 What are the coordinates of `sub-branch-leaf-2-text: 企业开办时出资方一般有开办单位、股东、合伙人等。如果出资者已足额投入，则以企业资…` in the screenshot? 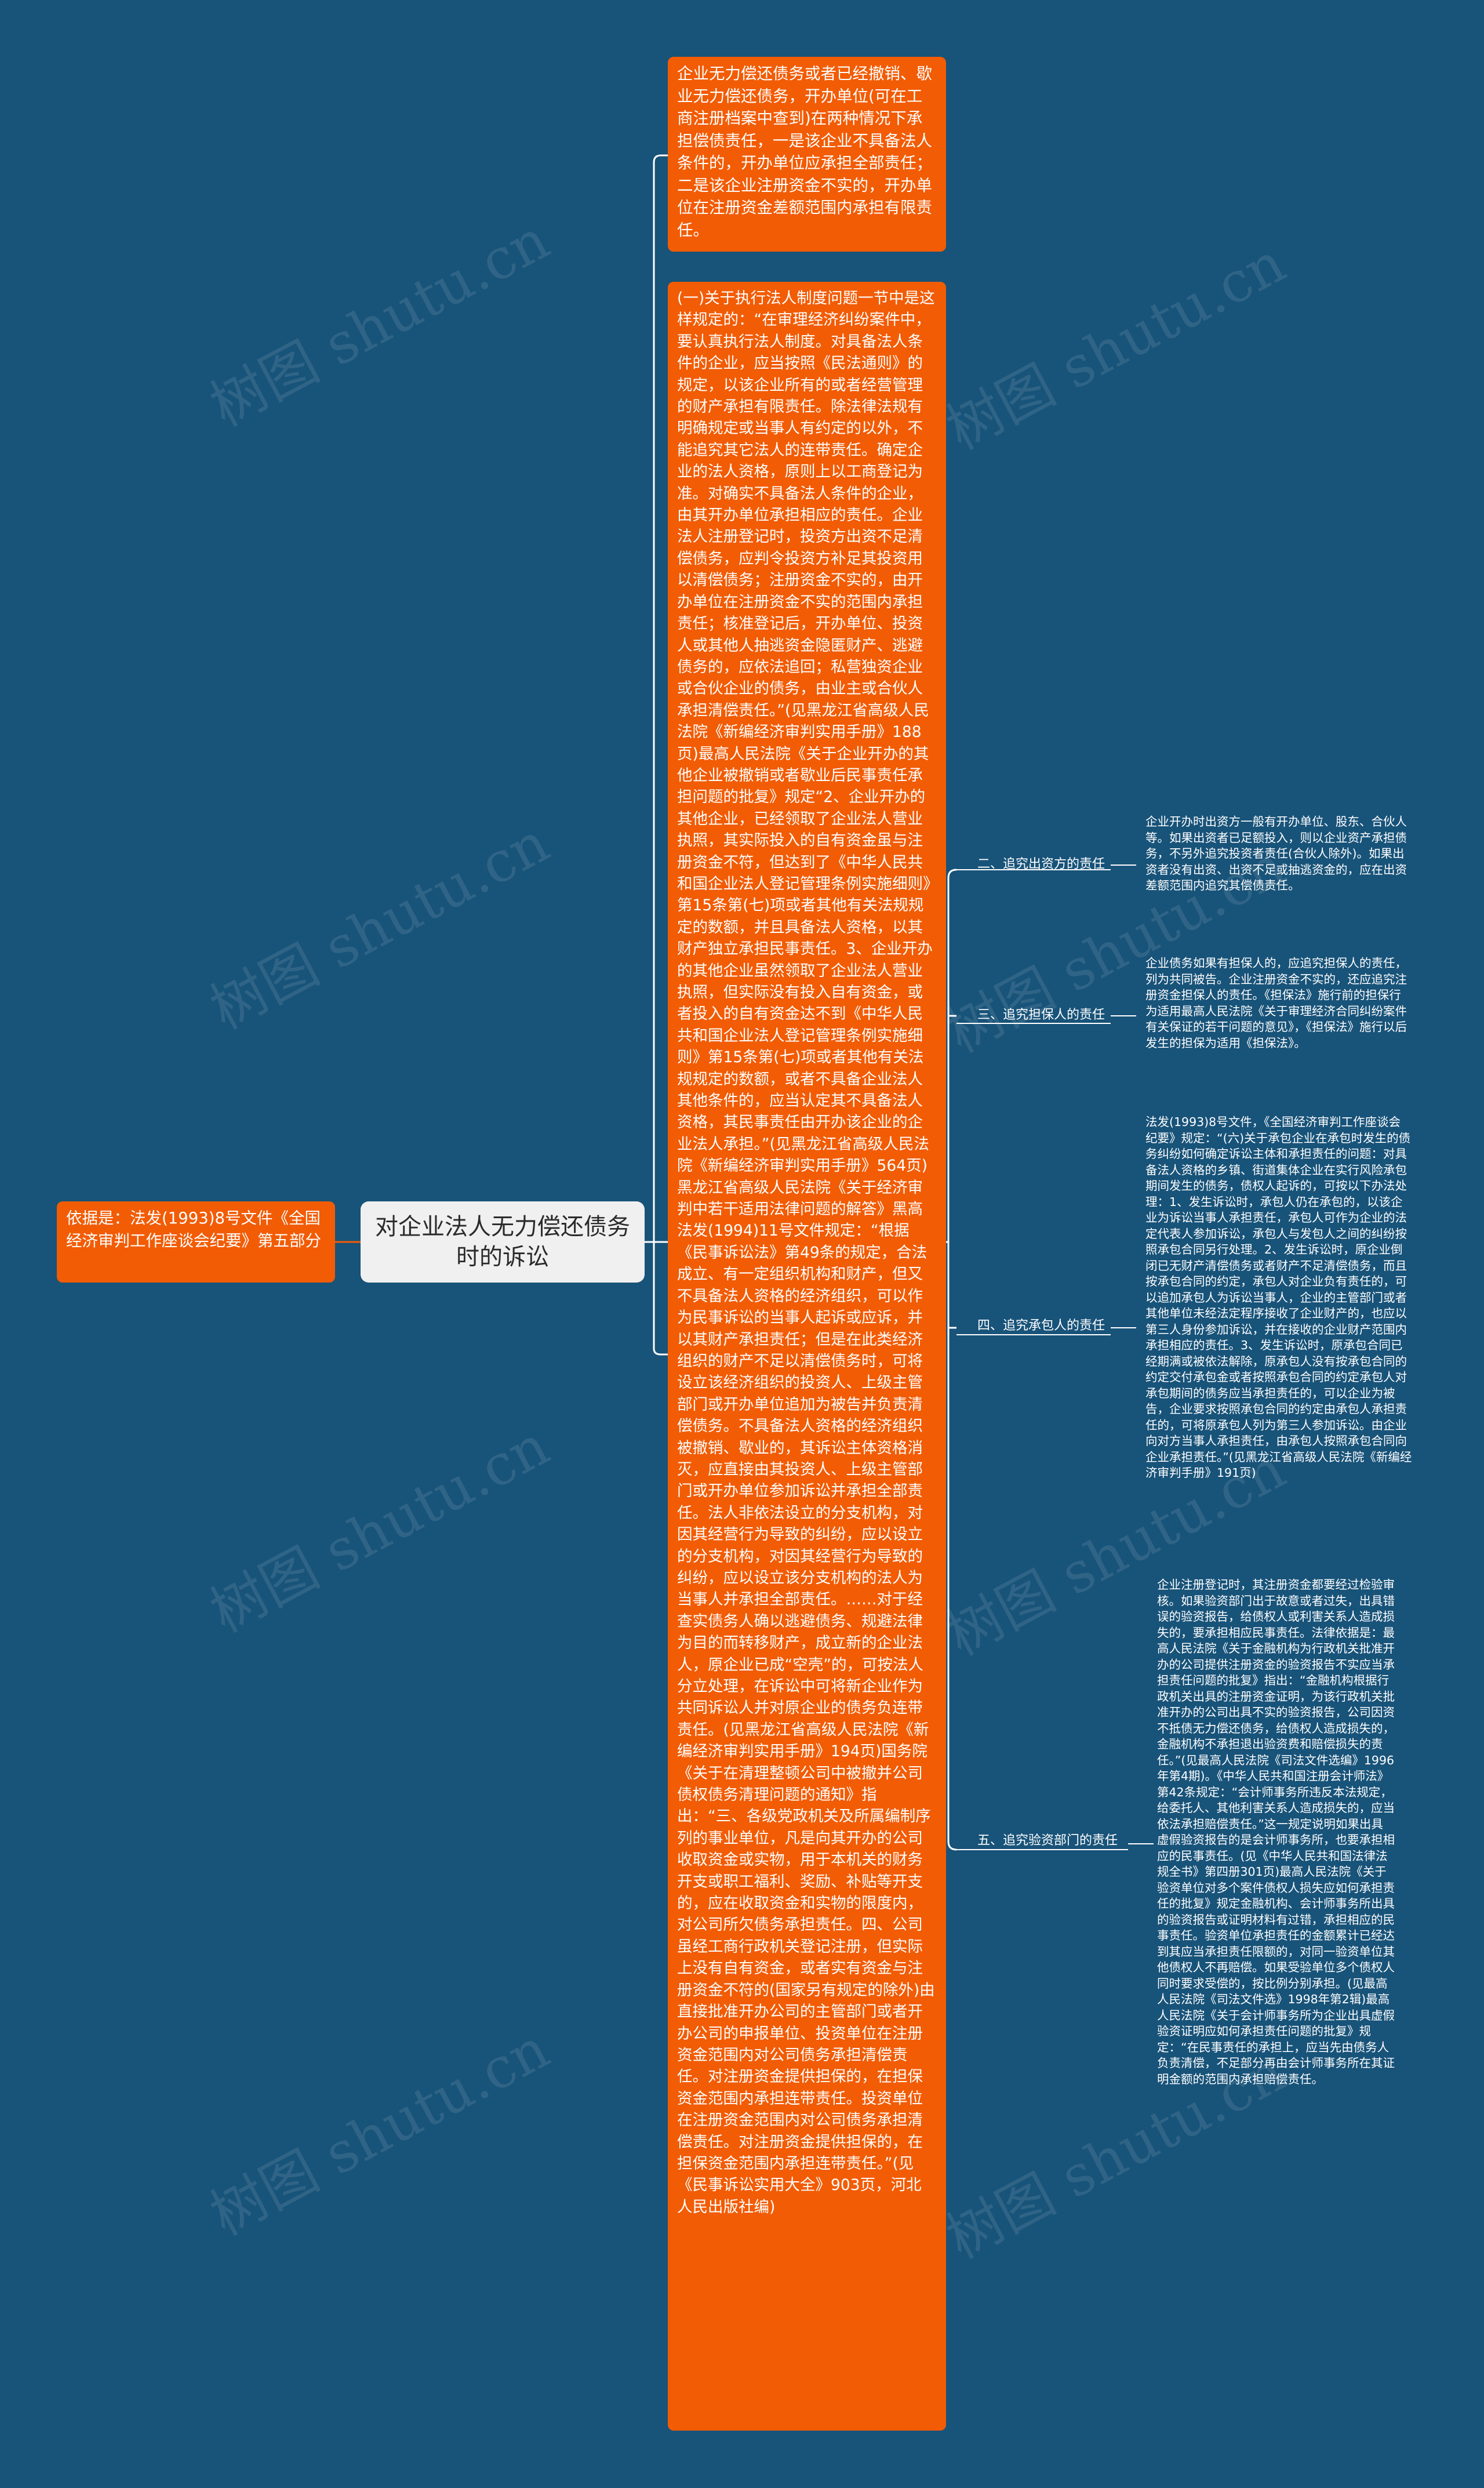 It's located at (1276, 853).